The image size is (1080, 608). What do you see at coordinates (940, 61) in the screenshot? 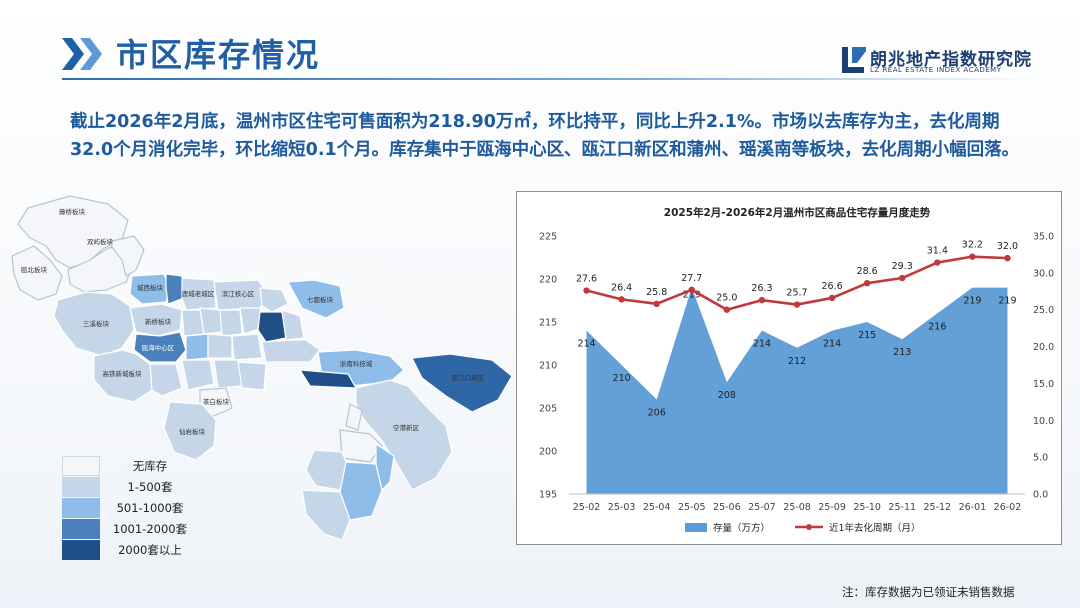
I see `logo: 朗兆地产指数研究院 LZ REAL ESTATE INDEX ACADEMY` at bounding box center [940, 61].